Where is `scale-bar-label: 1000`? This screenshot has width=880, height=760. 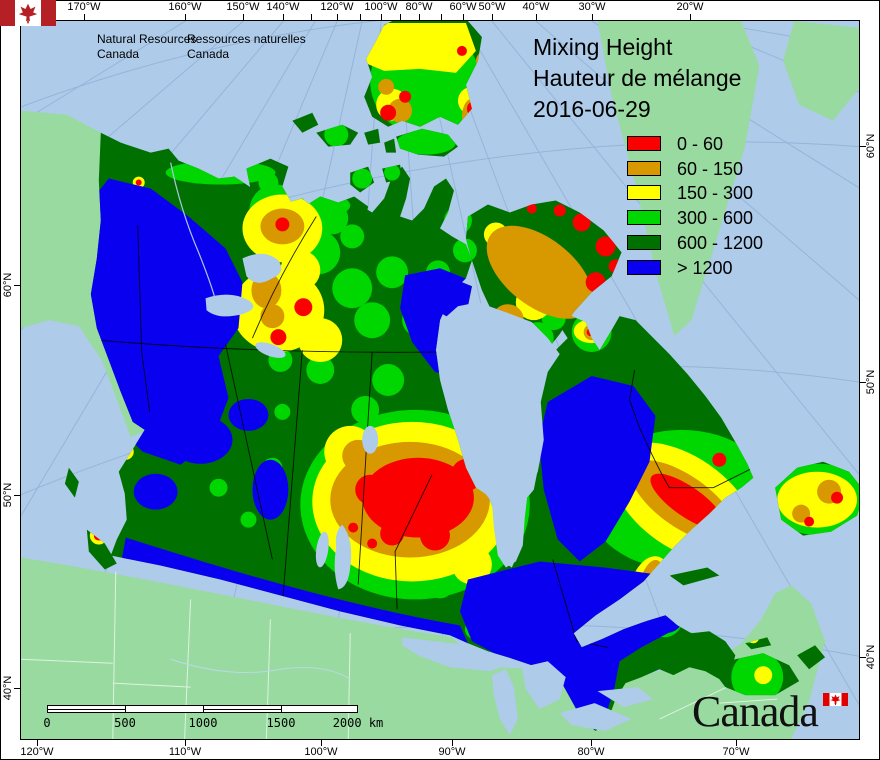
scale-bar-label: 1000 is located at coordinates (203, 723).